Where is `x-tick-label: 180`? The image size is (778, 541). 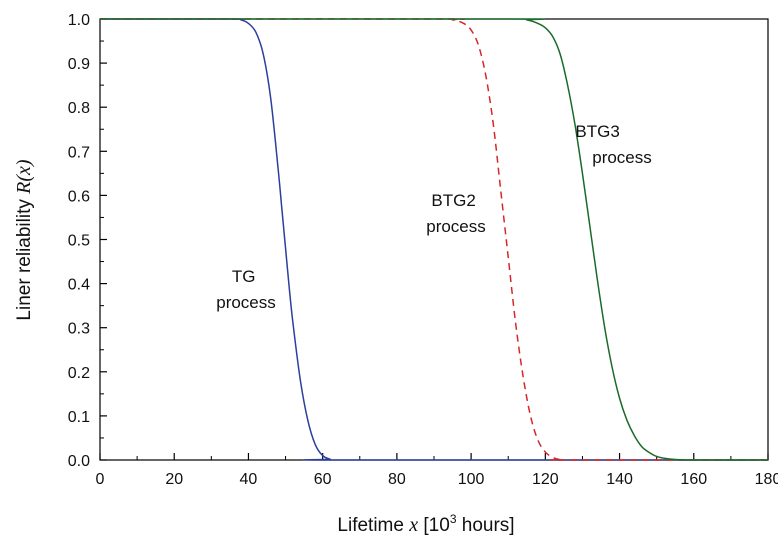 x-tick-label: 180 is located at coordinates (766, 479).